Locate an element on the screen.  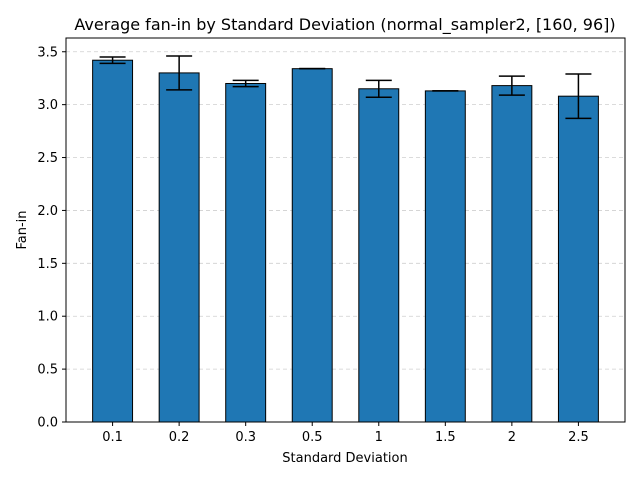
y-tick-label: 2.0 is located at coordinates (47, 211).